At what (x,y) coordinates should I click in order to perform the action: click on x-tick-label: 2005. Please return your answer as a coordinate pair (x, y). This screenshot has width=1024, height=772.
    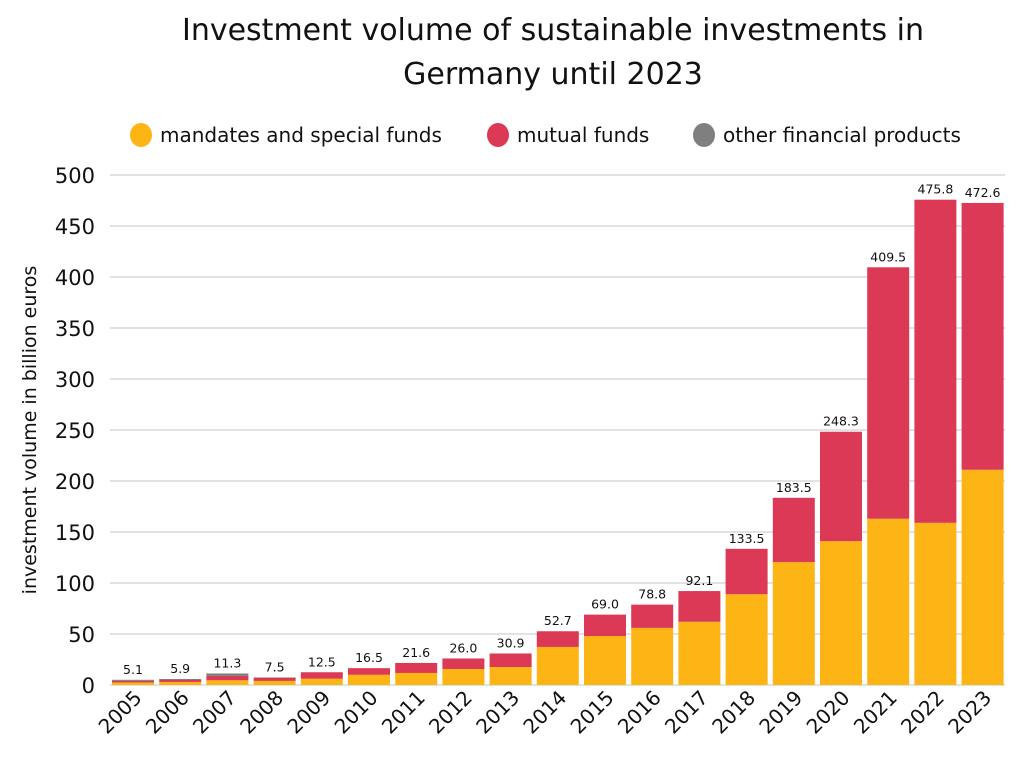
    Looking at the image, I should click on (120, 712).